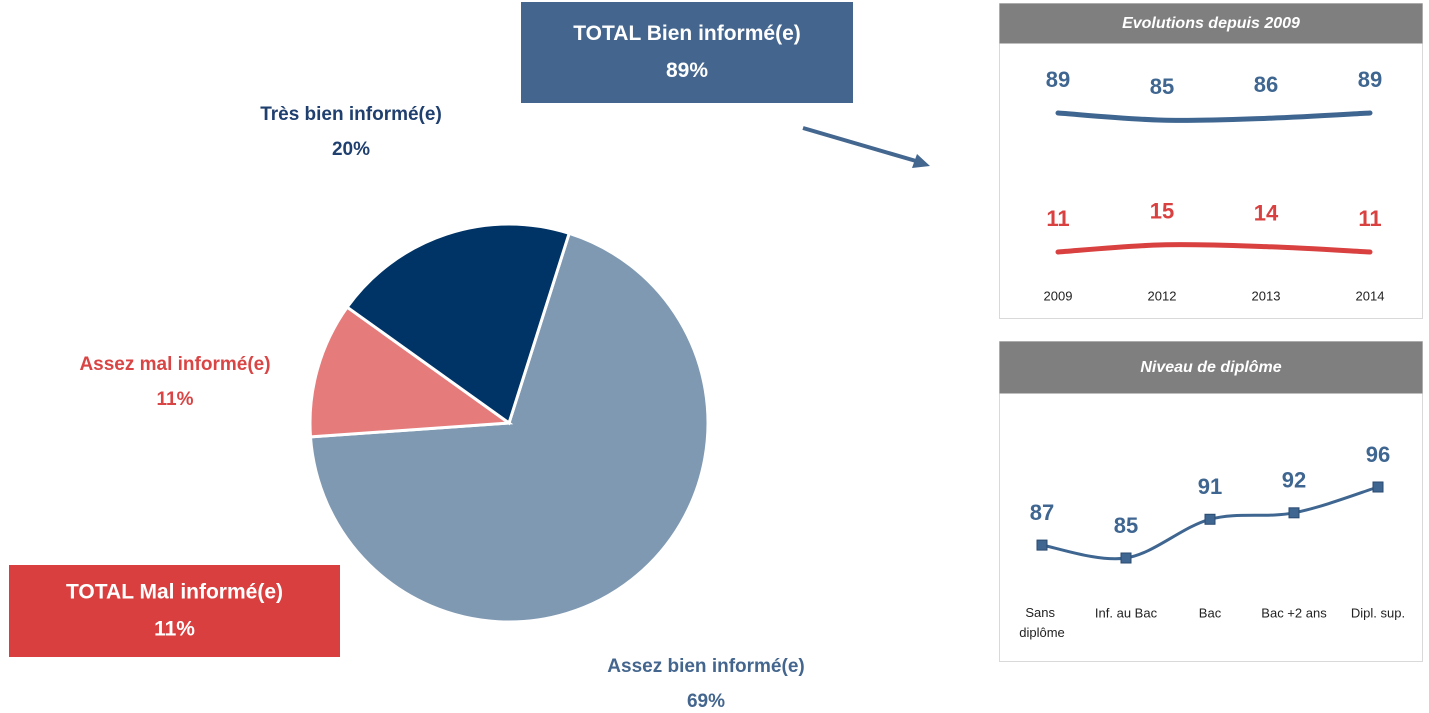 This screenshot has height=713, width=1429. Describe the element at coordinates (1294, 612) in the screenshot. I see `x-tick-label: Bac +2 ans` at that location.